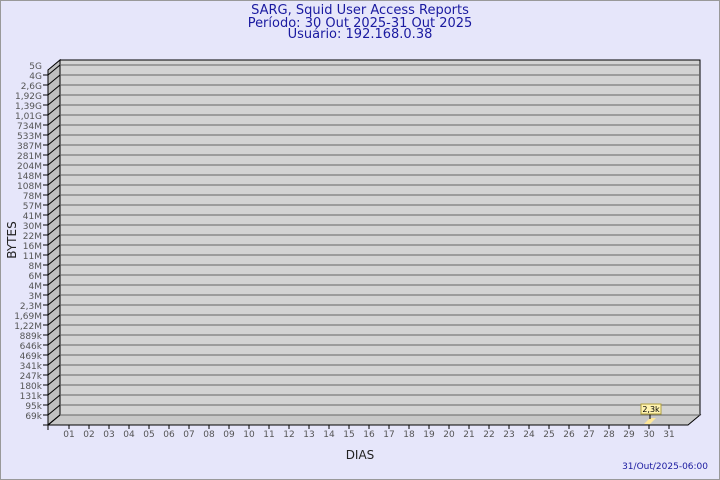 The width and height of the screenshot is (720, 480). What do you see at coordinates (629, 435) in the screenshot?
I see `x-tick-label: 29` at bounding box center [629, 435].